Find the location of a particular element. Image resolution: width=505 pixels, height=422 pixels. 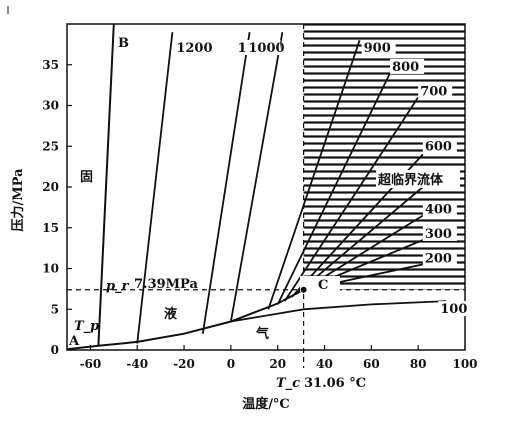

phase-curve-vaporization is located at coordinates (201, 317).